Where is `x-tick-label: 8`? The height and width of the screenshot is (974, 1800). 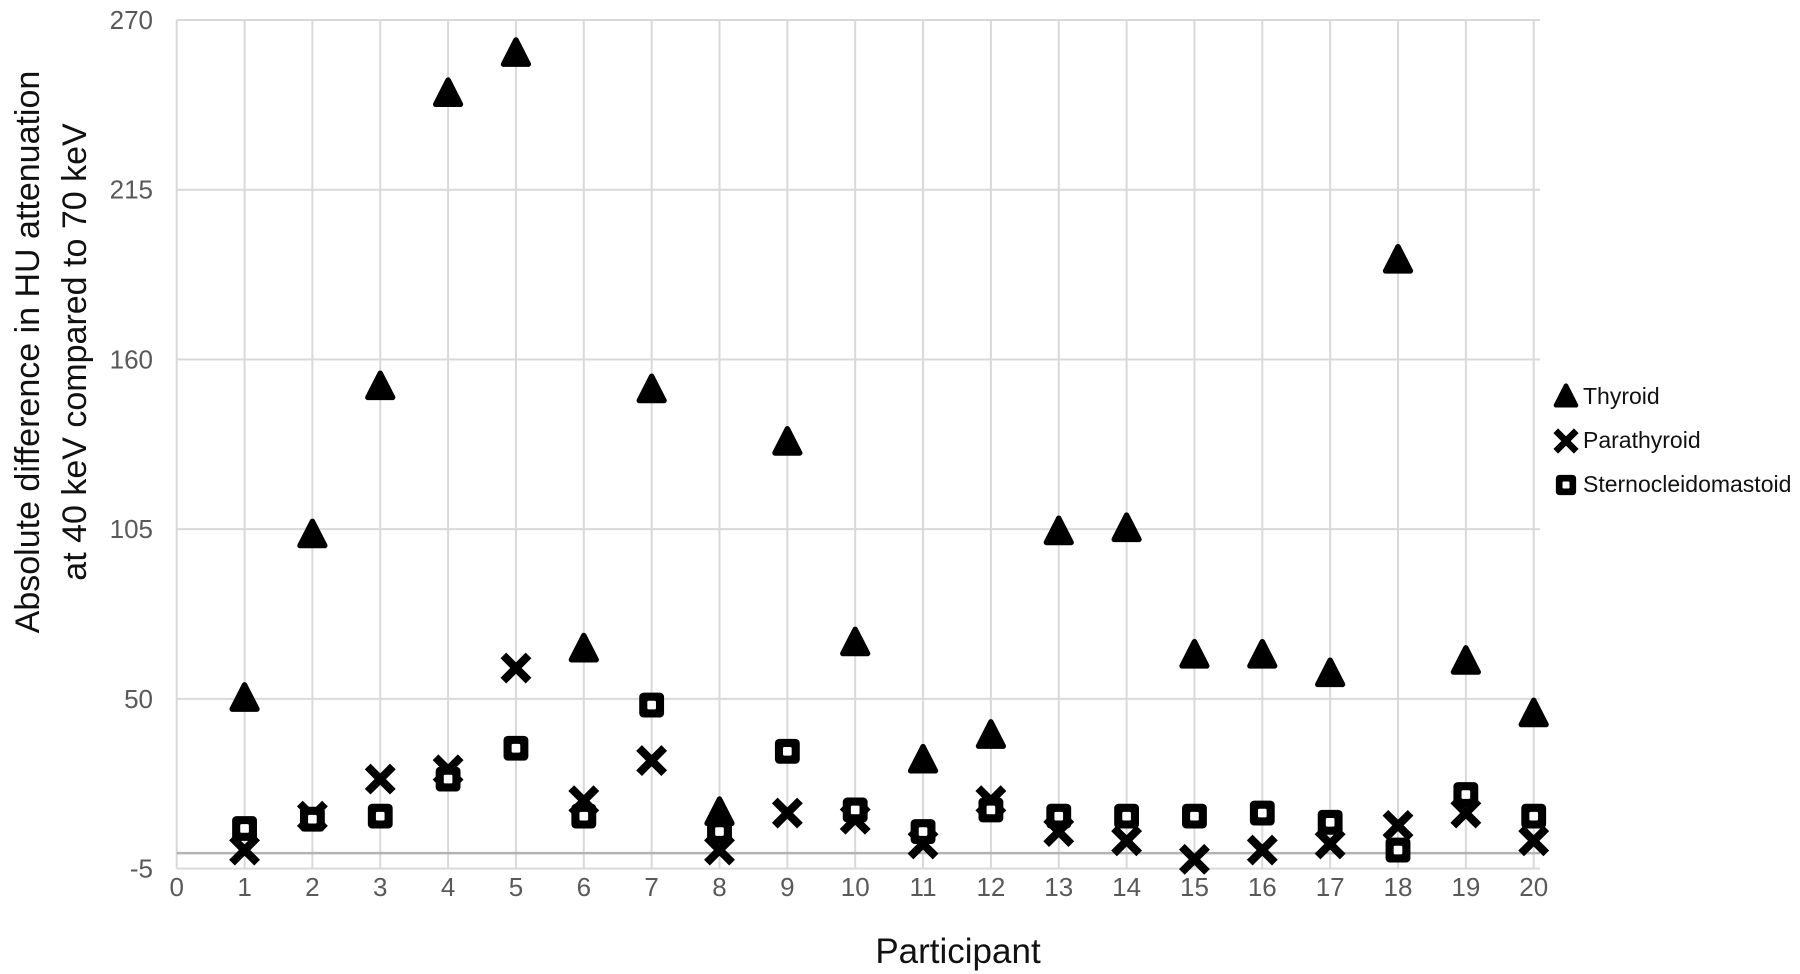
x-tick-label: 8 is located at coordinates (719, 887).